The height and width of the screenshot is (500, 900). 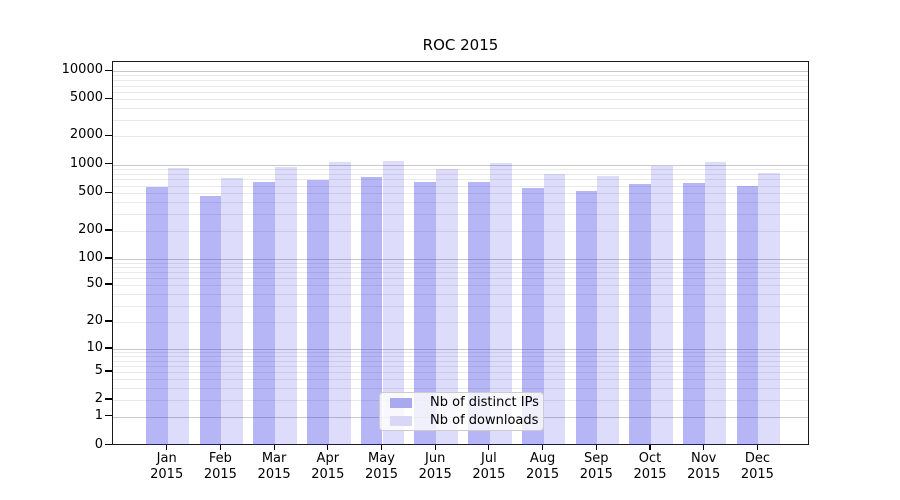 What do you see at coordinates (86, 98) in the screenshot?
I see `y-axis-tick-label: 5000` at bounding box center [86, 98].